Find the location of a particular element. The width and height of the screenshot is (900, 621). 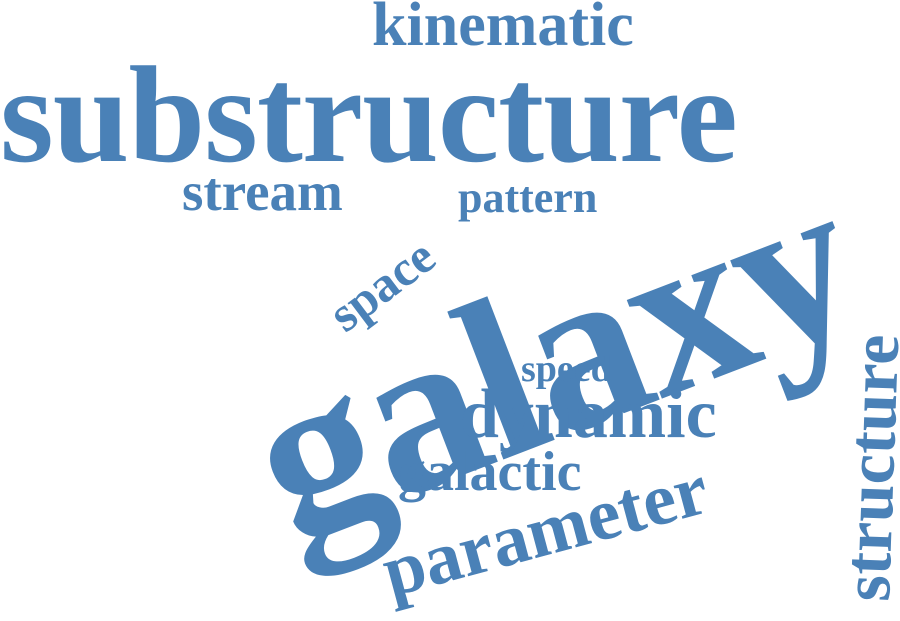

word-pattern: pattern is located at coordinates (528, 197).